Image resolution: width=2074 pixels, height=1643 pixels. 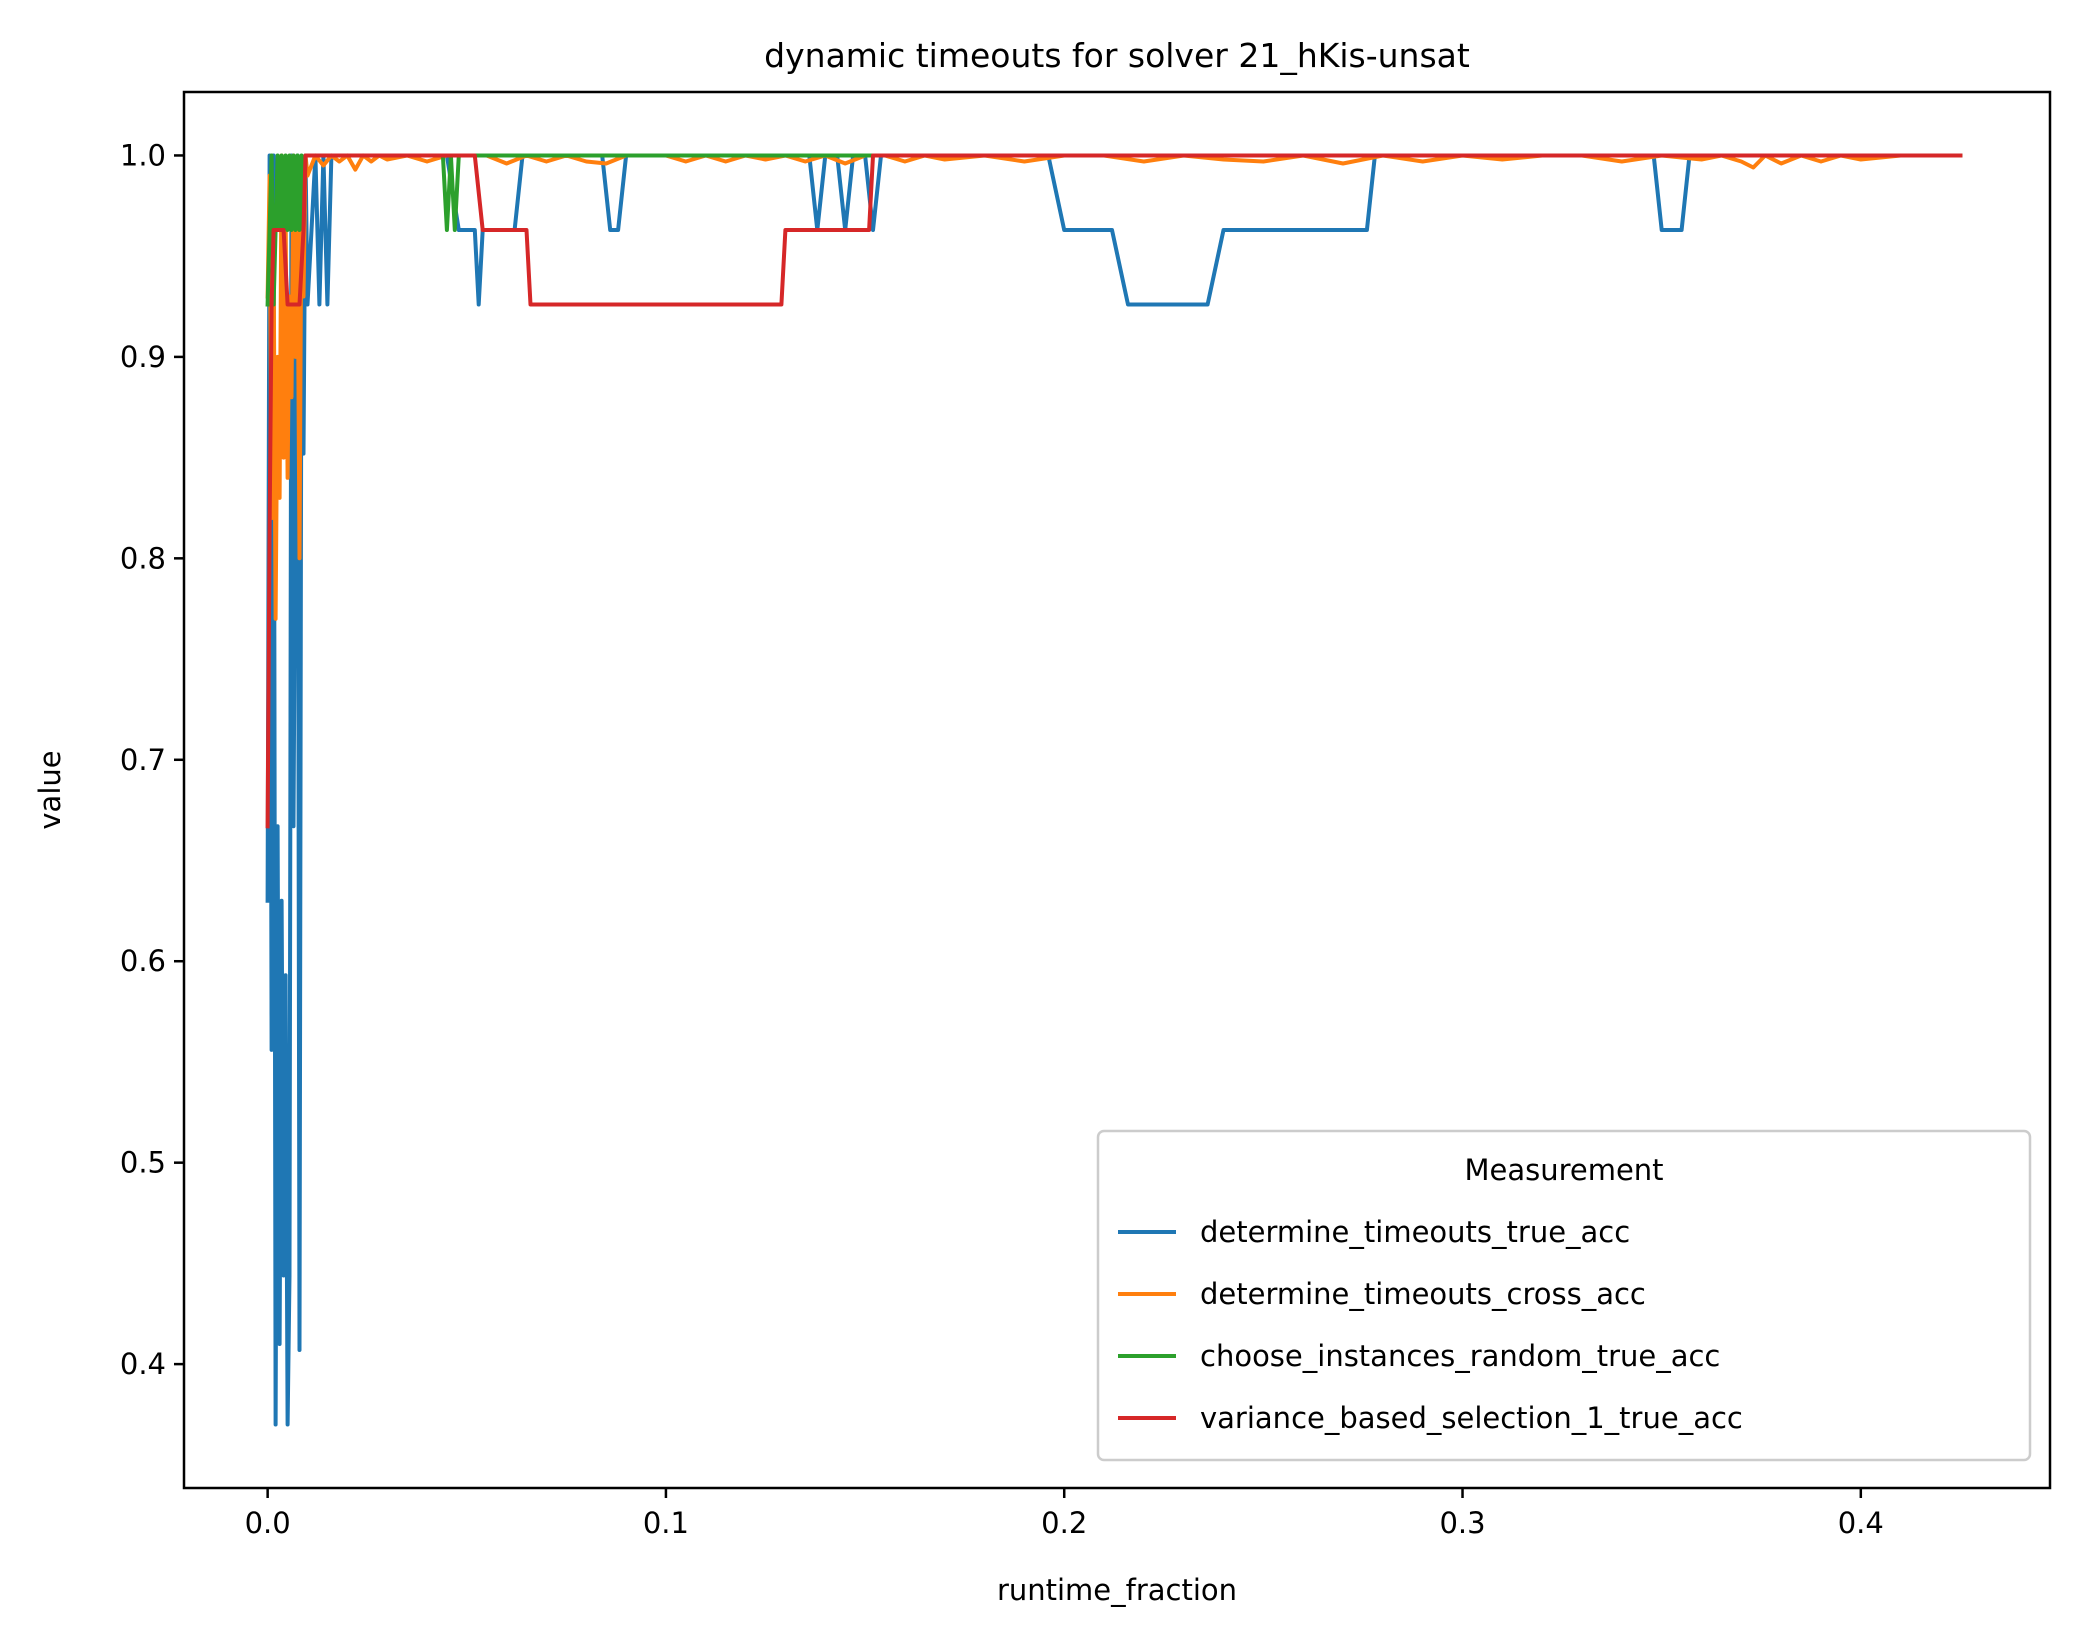 I want to click on x-tick-label: 0.0, so click(x=268, y=1523).